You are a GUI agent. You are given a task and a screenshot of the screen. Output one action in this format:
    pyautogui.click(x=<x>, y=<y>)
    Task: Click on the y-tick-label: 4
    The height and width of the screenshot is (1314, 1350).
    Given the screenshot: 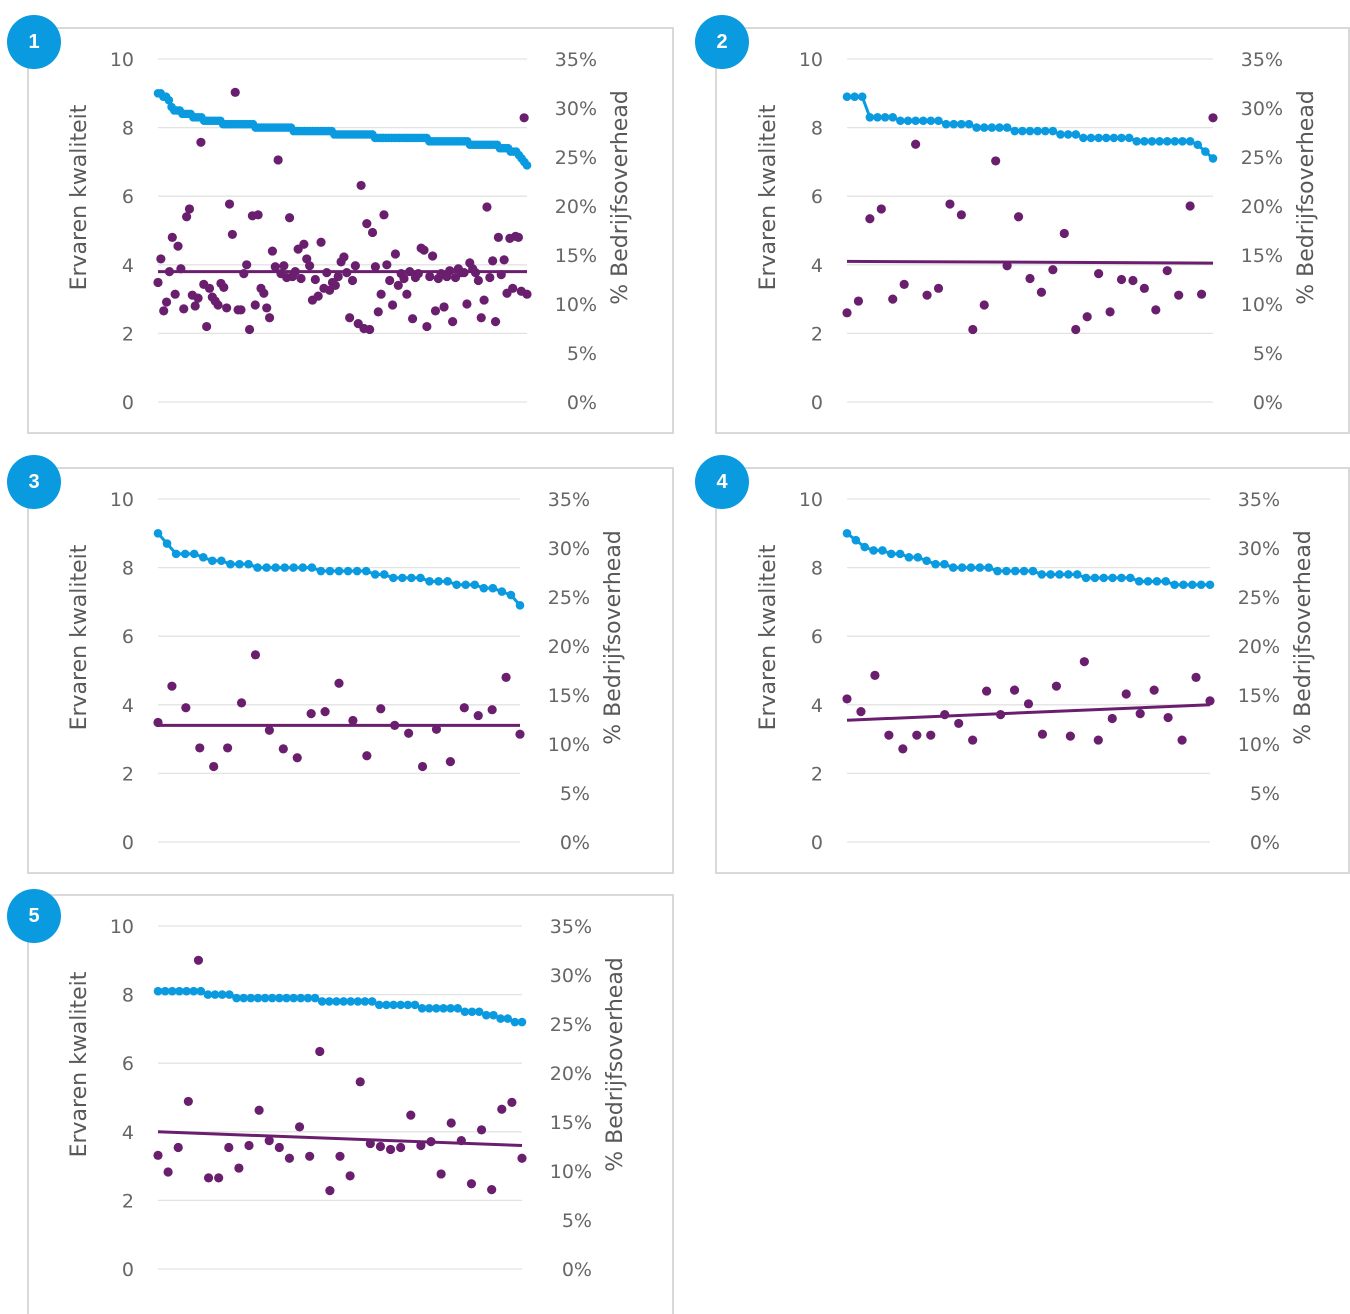 What is the action you would take?
    pyautogui.click(x=817, y=266)
    